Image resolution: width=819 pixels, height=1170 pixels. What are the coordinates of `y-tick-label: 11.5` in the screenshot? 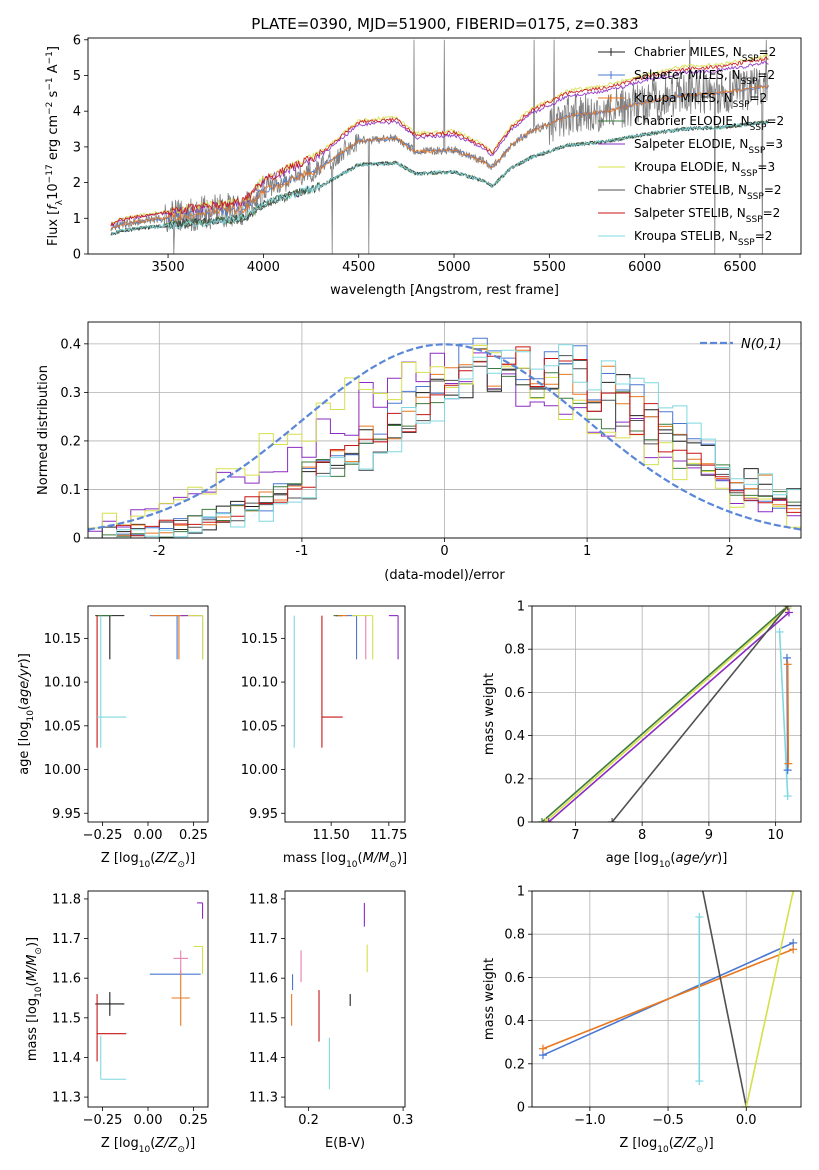 It's located at (263, 1018).